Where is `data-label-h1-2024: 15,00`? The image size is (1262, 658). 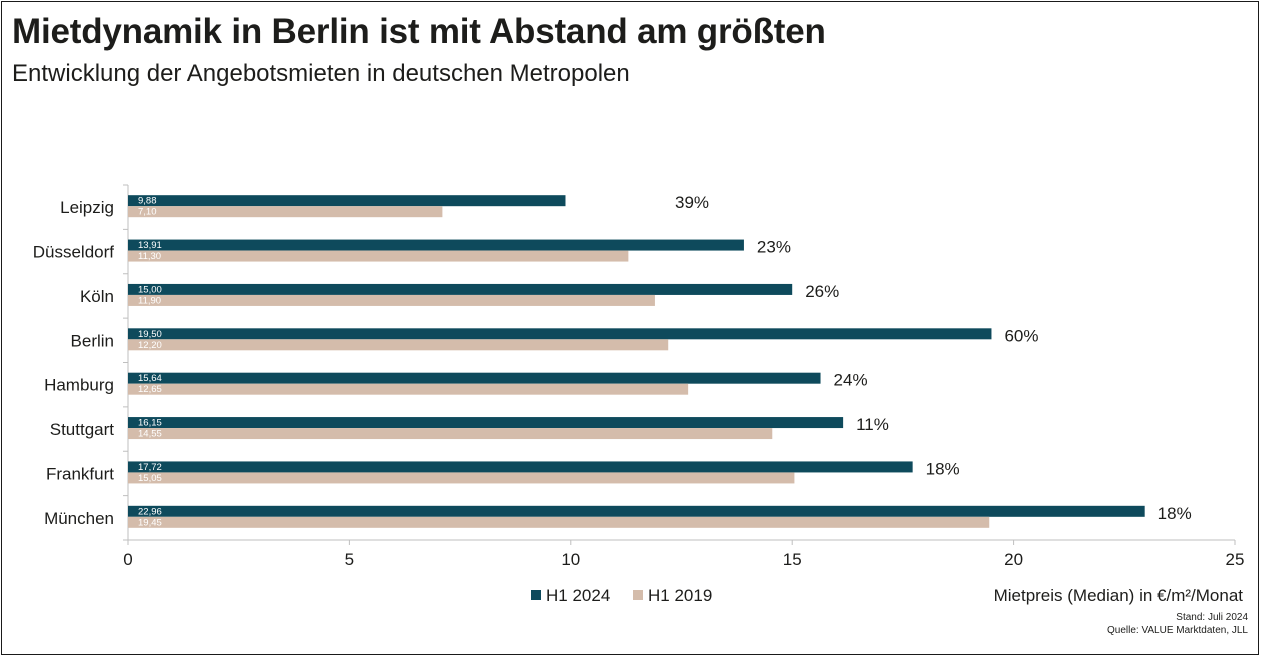
data-label-h1-2024: 15,00 is located at coordinates (150, 289).